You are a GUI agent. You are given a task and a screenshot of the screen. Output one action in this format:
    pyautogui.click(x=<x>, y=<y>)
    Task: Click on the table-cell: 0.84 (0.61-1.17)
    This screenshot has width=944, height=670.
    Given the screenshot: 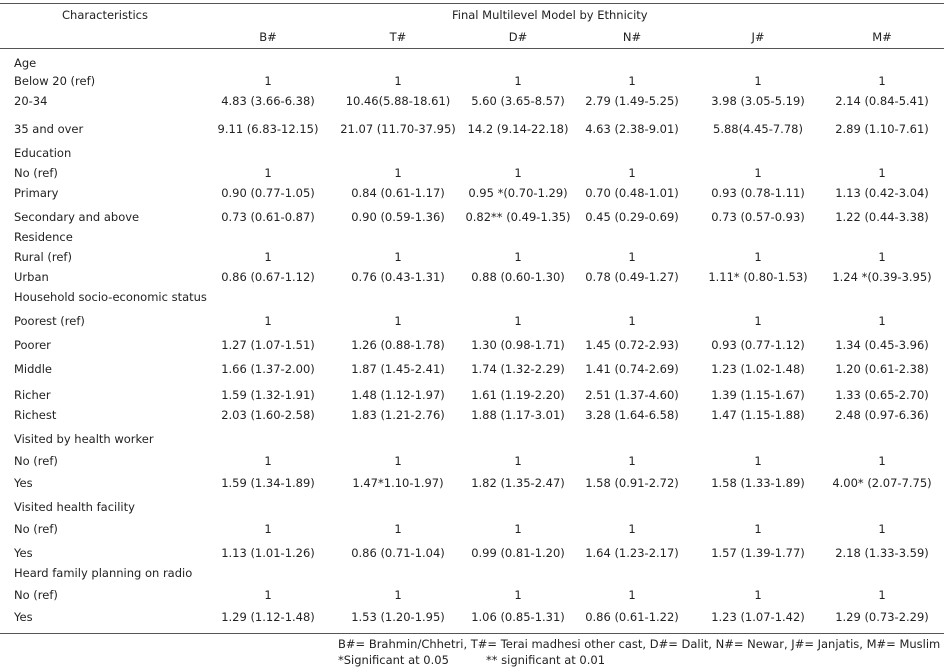 What is the action you would take?
    pyautogui.click(x=398, y=193)
    